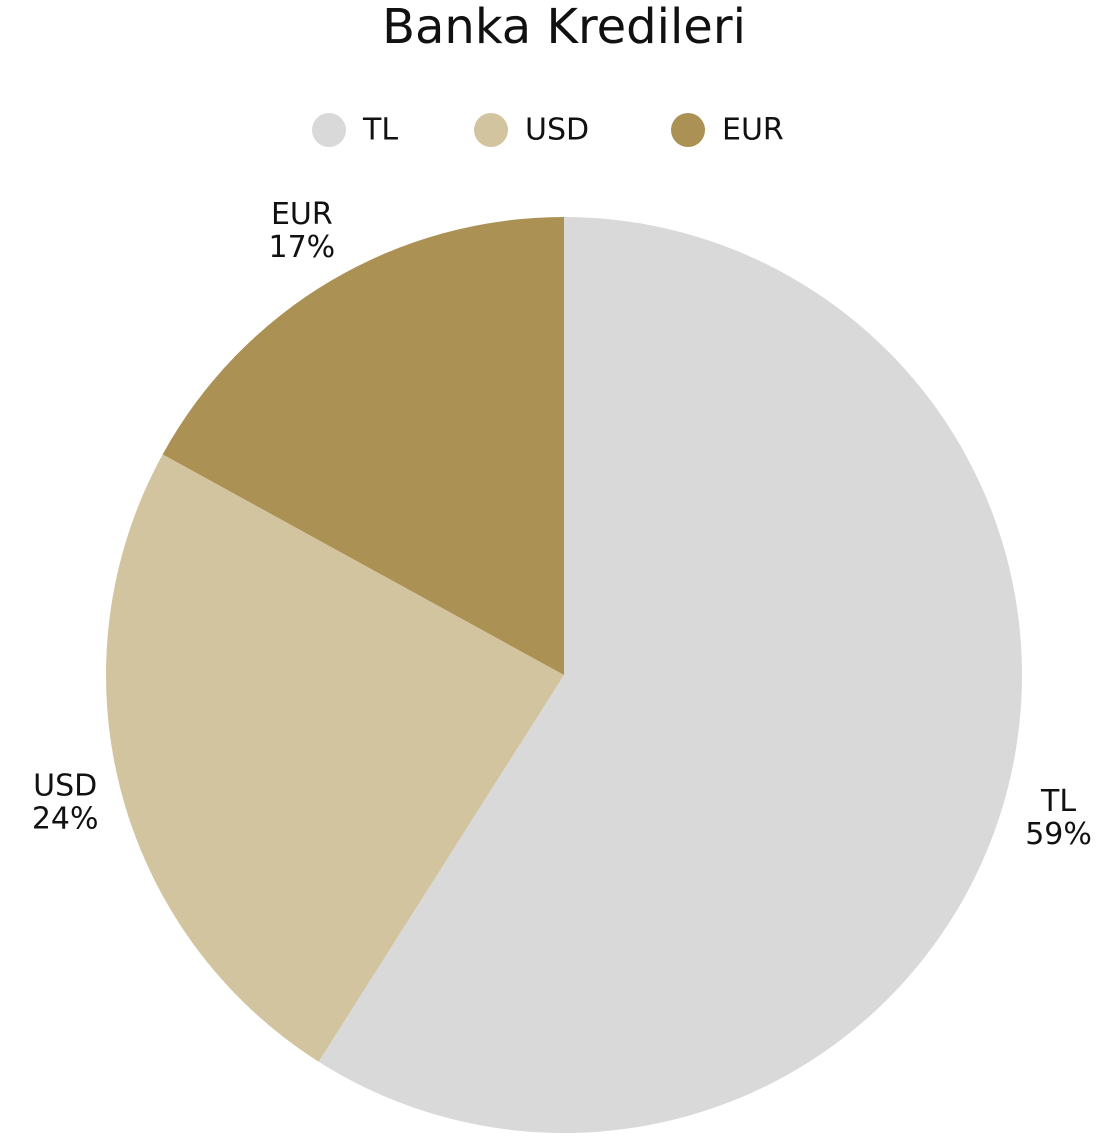 Image resolution: width=1096 pixels, height=1136 pixels. What do you see at coordinates (65, 819) in the screenshot?
I see `slice-value-label: 24%` at bounding box center [65, 819].